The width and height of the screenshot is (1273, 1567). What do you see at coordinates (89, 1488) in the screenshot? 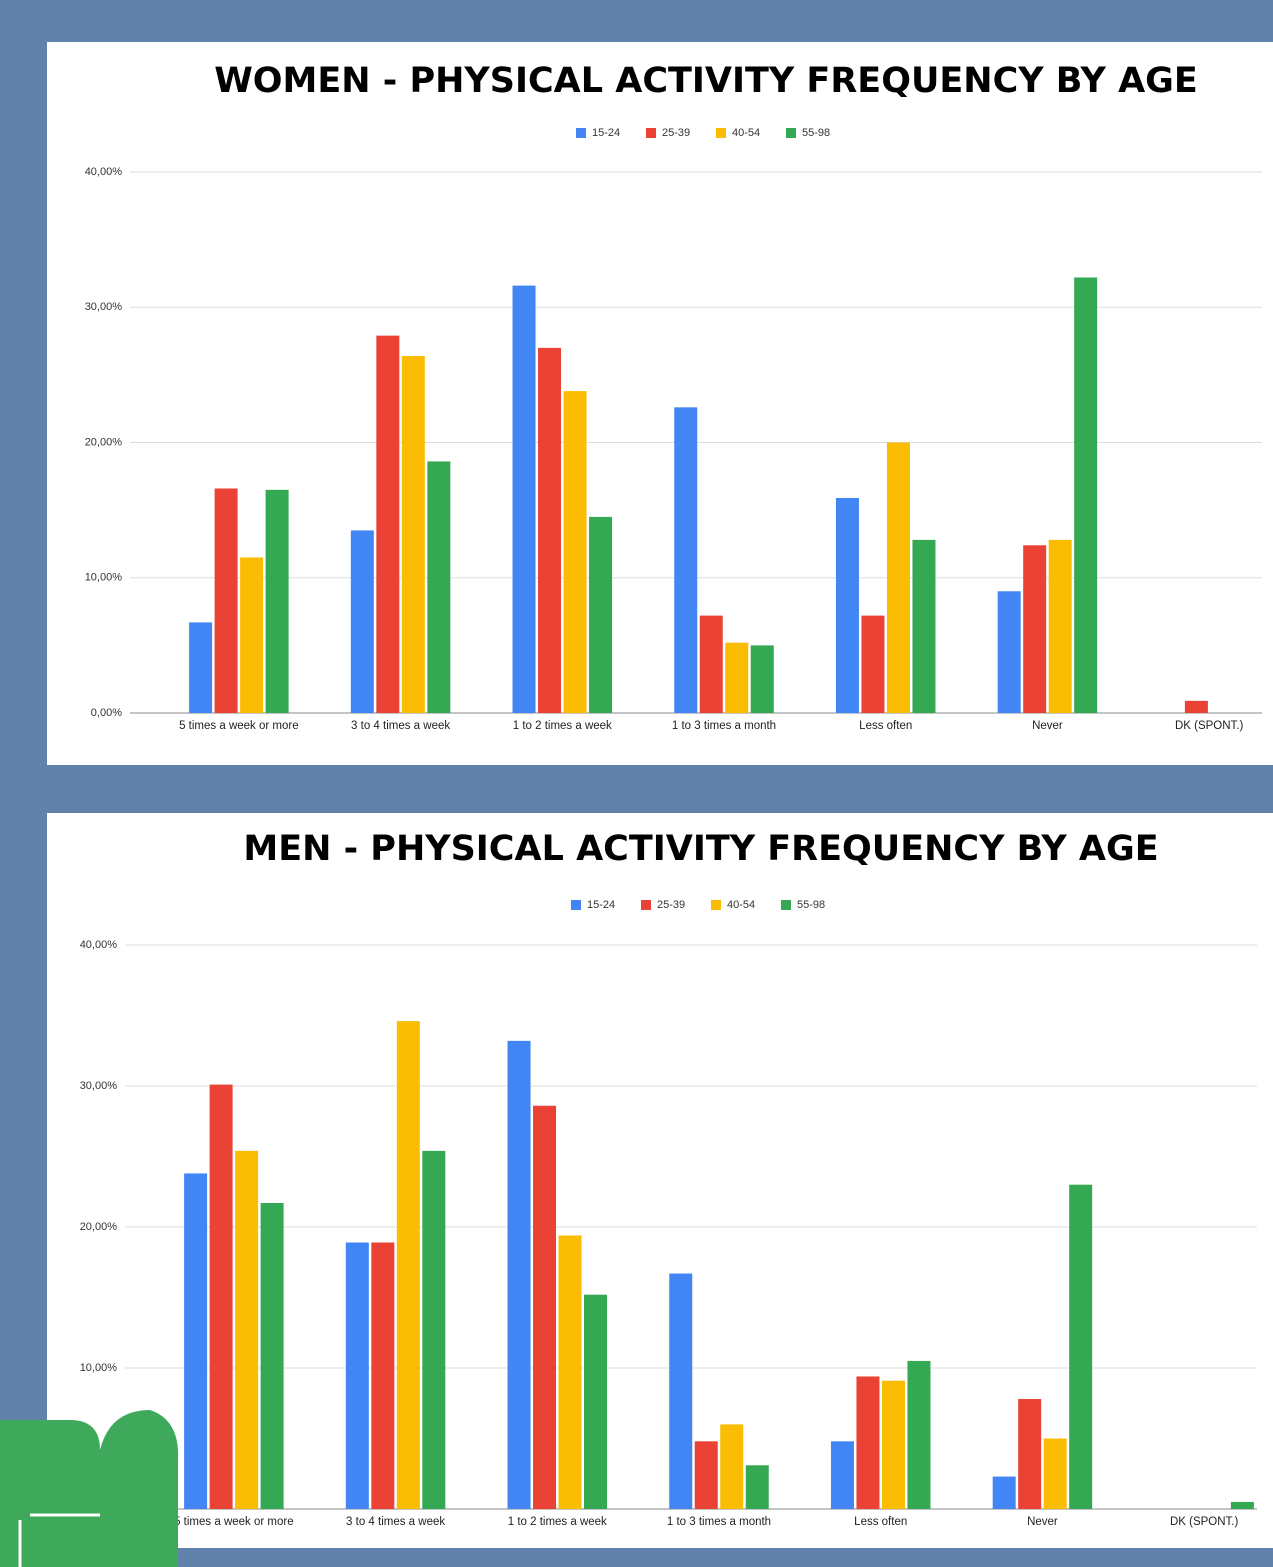
I see `logo` at bounding box center [89, 1488].